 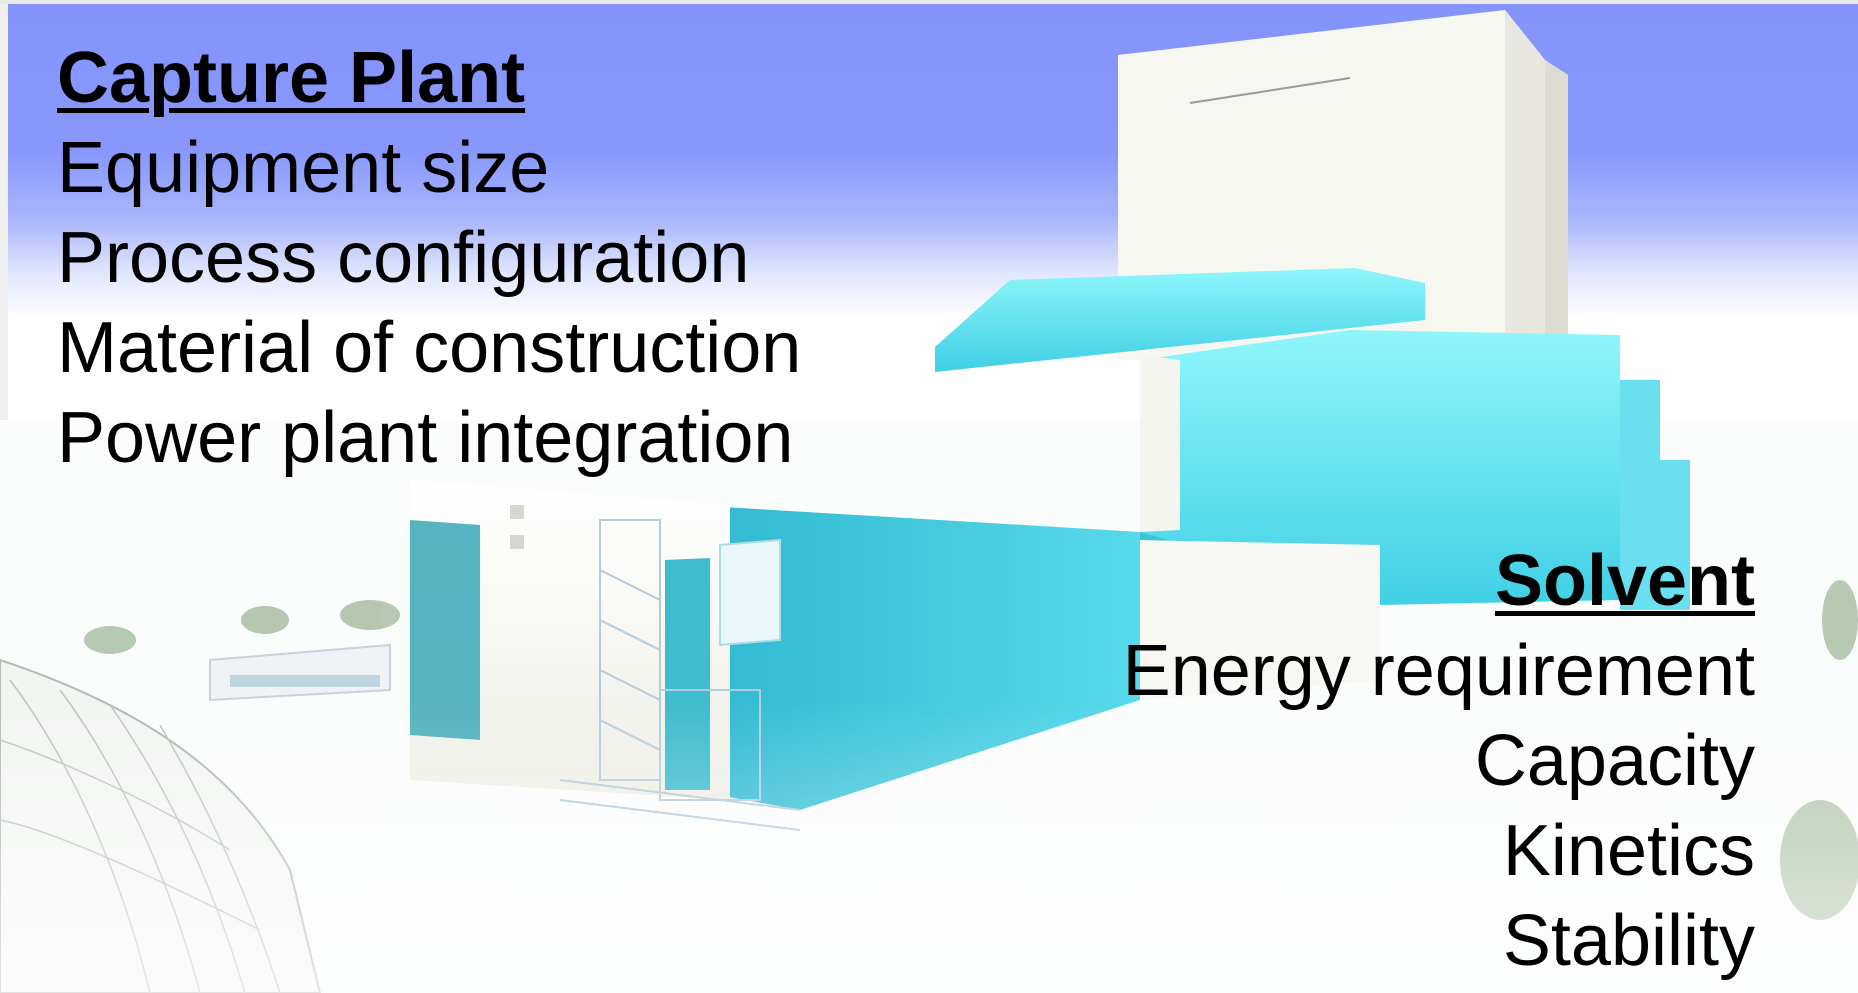 I want to click on capture-plant-item: Process configuration, so click(x=403, y=258).